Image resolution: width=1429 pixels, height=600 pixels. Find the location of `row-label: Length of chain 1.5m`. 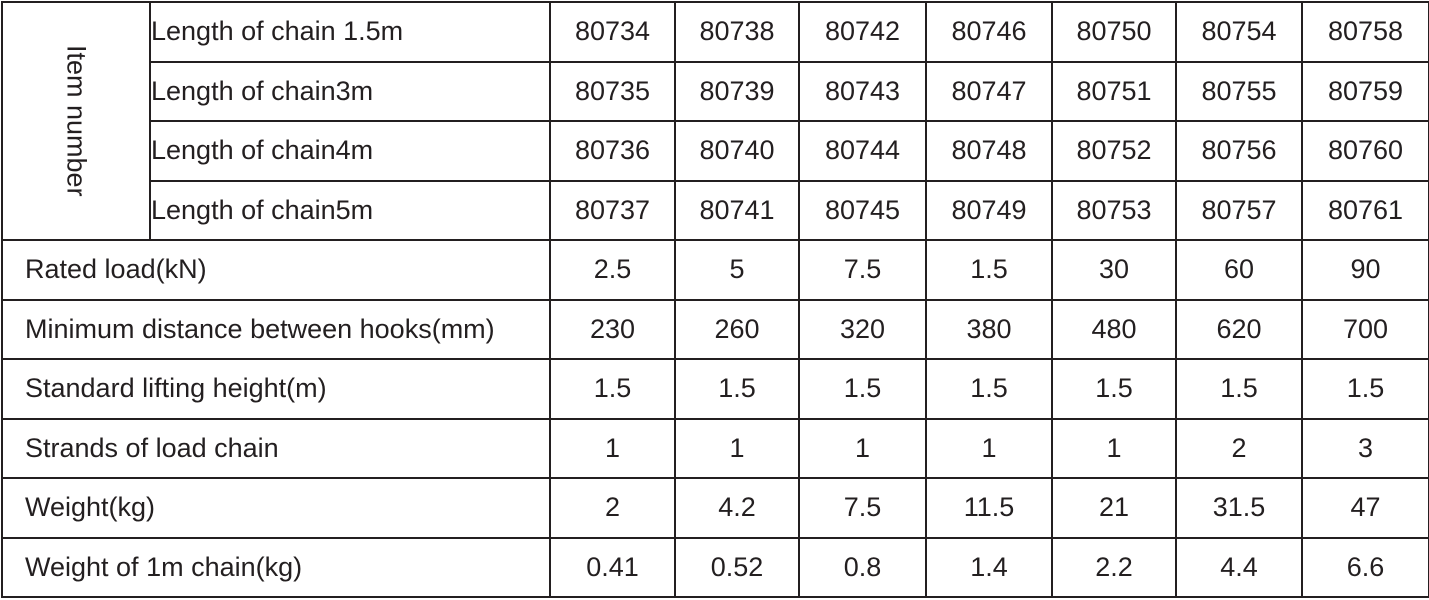

row-label: Length of chain 1.5m is located at coordinates (350, 32).